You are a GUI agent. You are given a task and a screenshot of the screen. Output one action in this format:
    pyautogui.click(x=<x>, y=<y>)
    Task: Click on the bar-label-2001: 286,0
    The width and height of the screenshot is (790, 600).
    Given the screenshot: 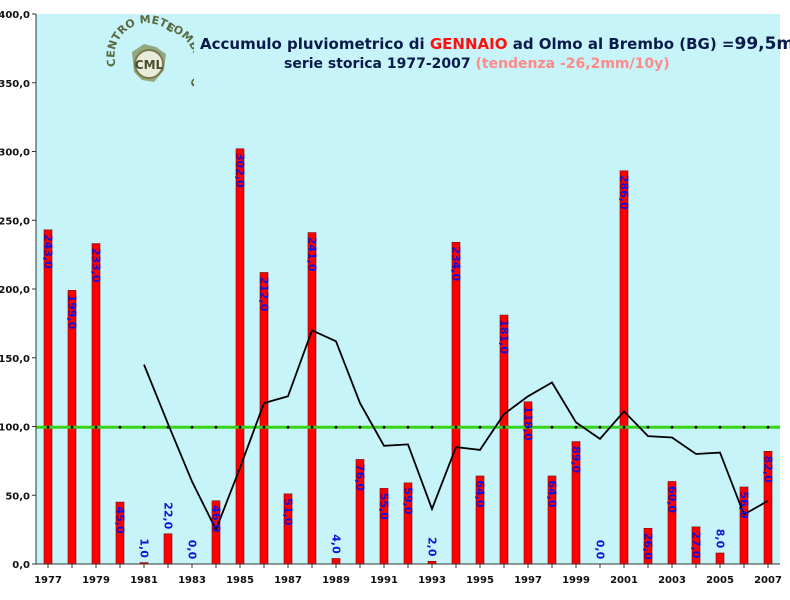 What is the action you would take?
    pyautogui.click(x=624, y=192)
    